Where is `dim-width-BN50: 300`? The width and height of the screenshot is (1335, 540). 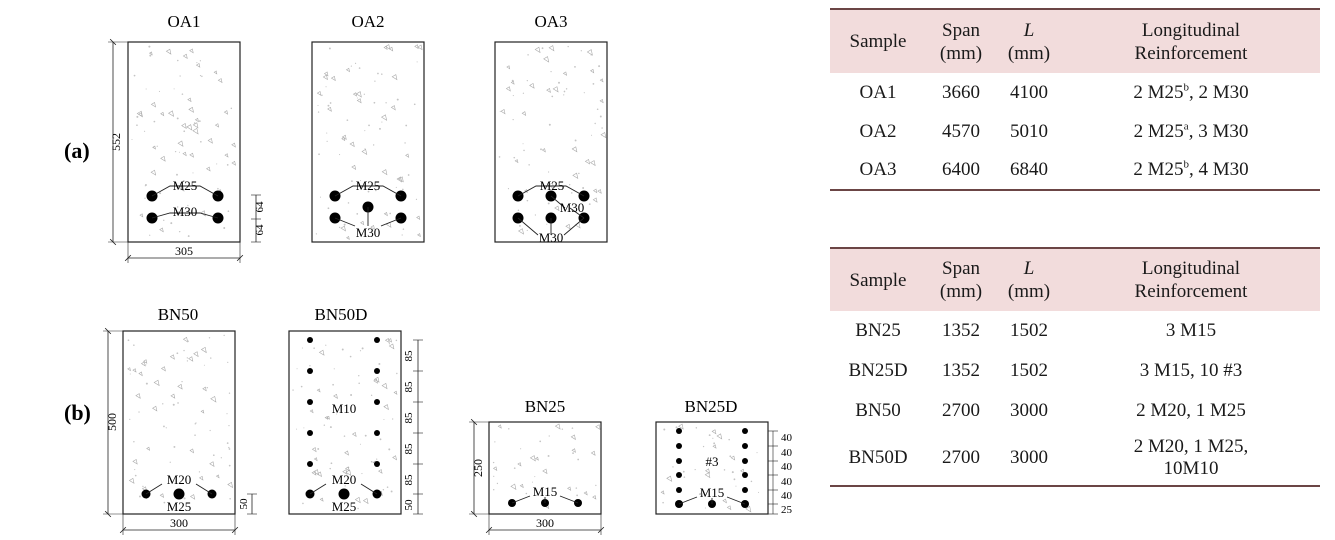
dim-width-BN50: 300 is located at coordinates (179, 523).